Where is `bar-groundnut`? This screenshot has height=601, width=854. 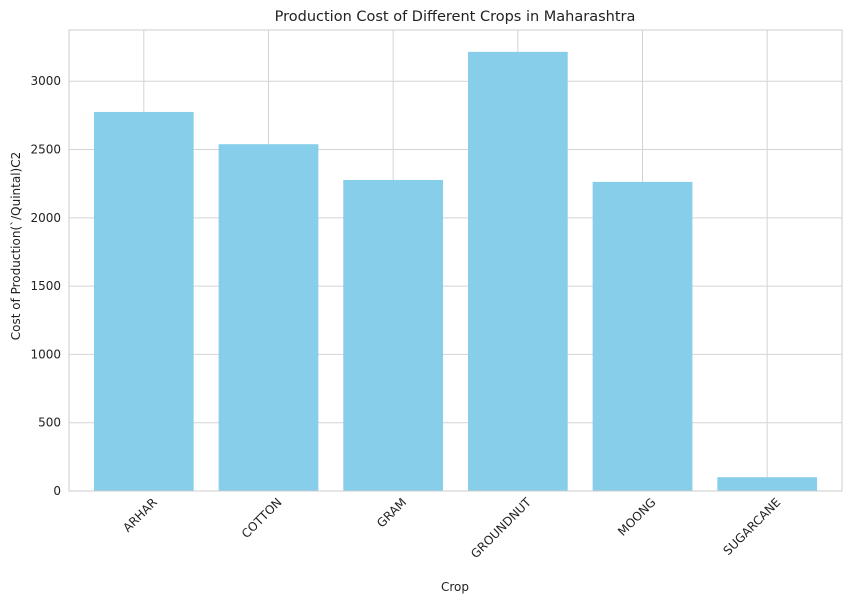 bar-groundnut is located at coordinates (517, 271).